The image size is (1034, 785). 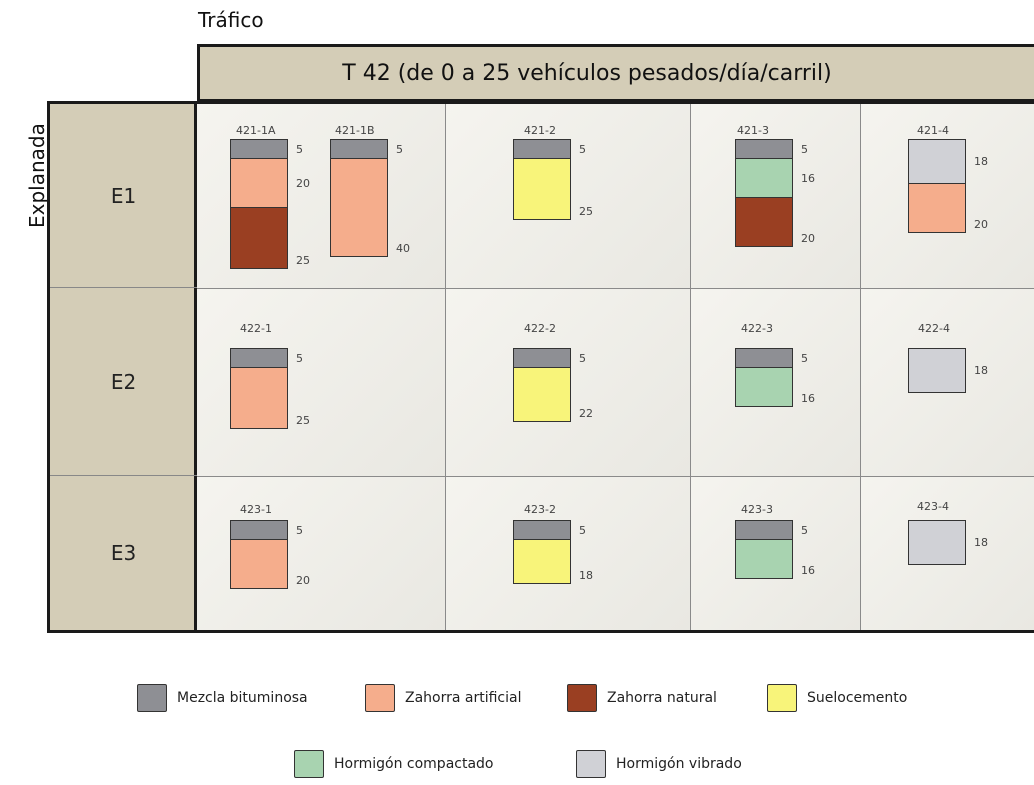 What do you see at coordinates (540, 328) in the screenshot?
I see `section-code: 422-2` at bounding box center [540, 328].